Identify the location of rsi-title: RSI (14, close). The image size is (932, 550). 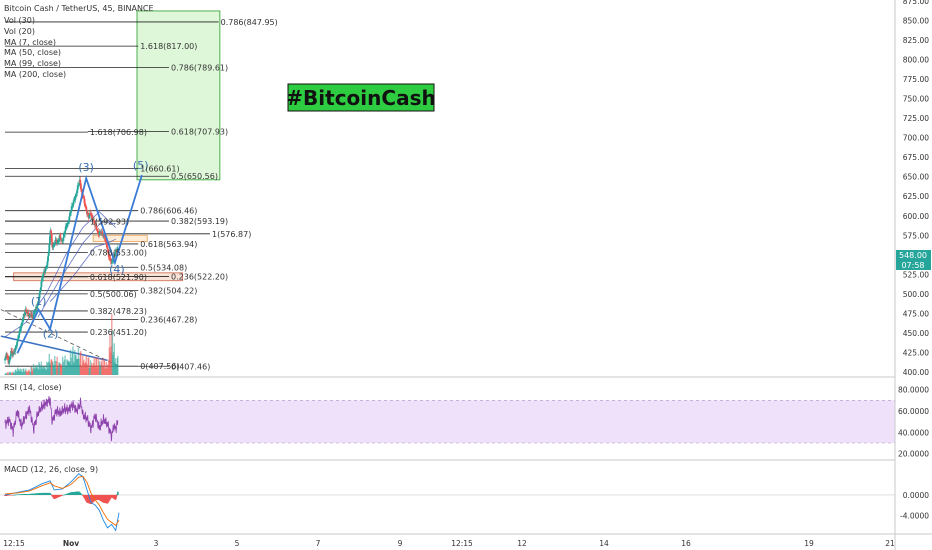
(33, 387).